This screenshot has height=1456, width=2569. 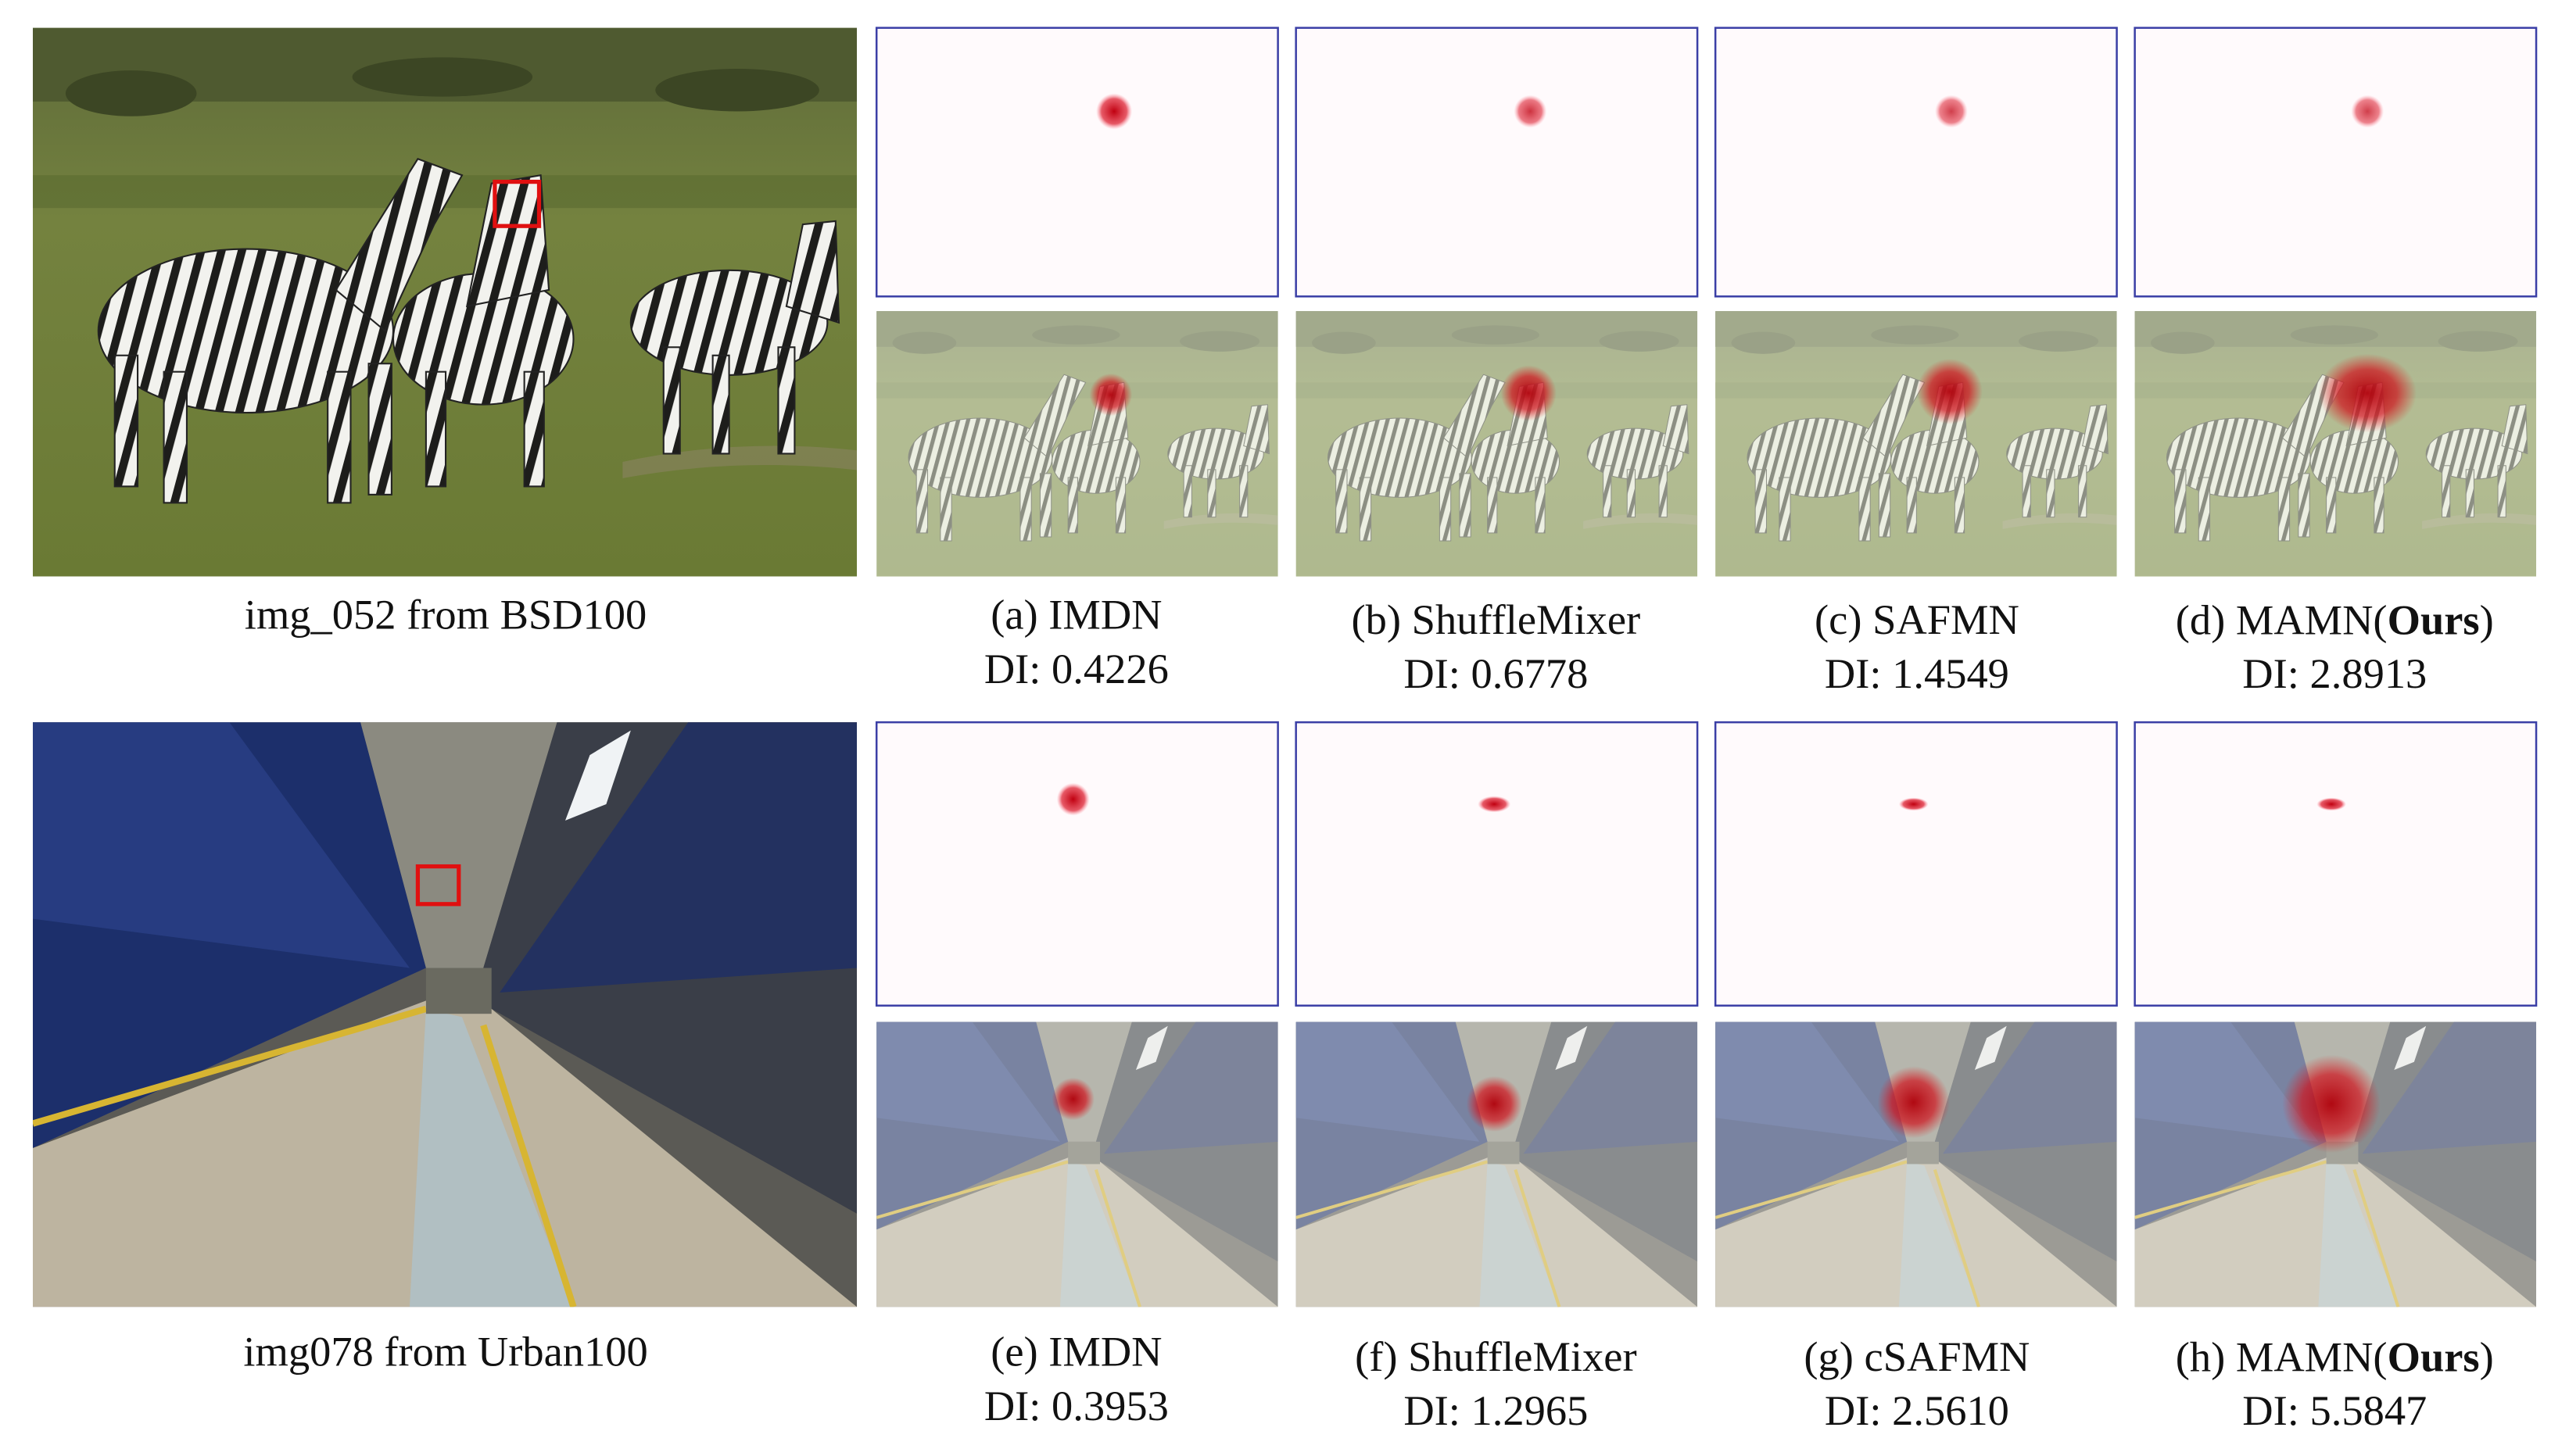 I want to click on method-score: DI: 1.4549, so click(x=1917, y=673).